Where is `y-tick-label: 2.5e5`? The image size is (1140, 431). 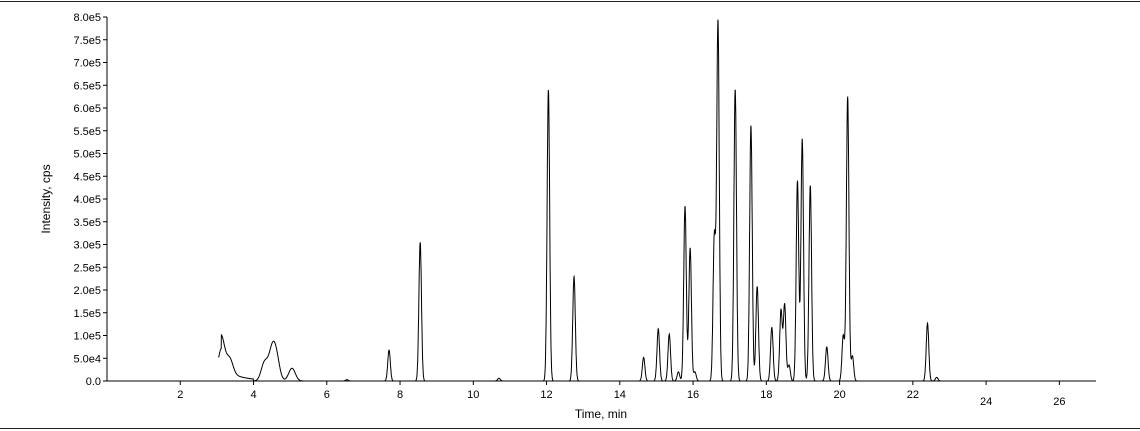
y-tick-label: 2.5e5 is located at coordinates (87, 268).